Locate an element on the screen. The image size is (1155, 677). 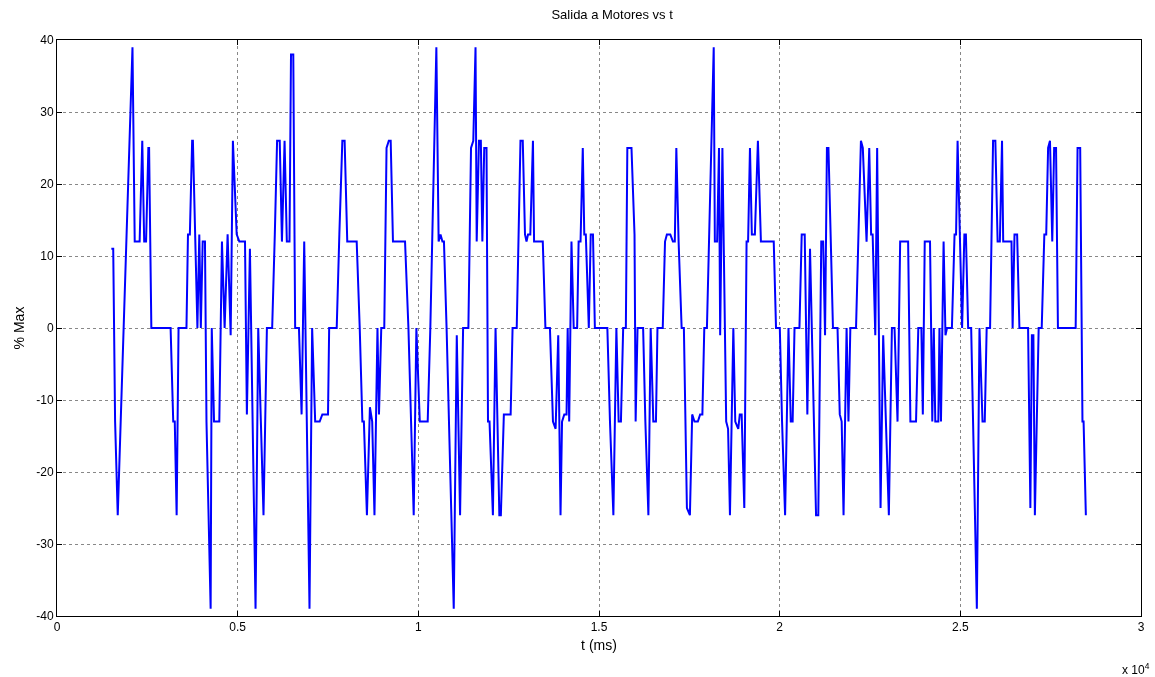
x-tick-label: 2 is located at coordinates (780, 627).